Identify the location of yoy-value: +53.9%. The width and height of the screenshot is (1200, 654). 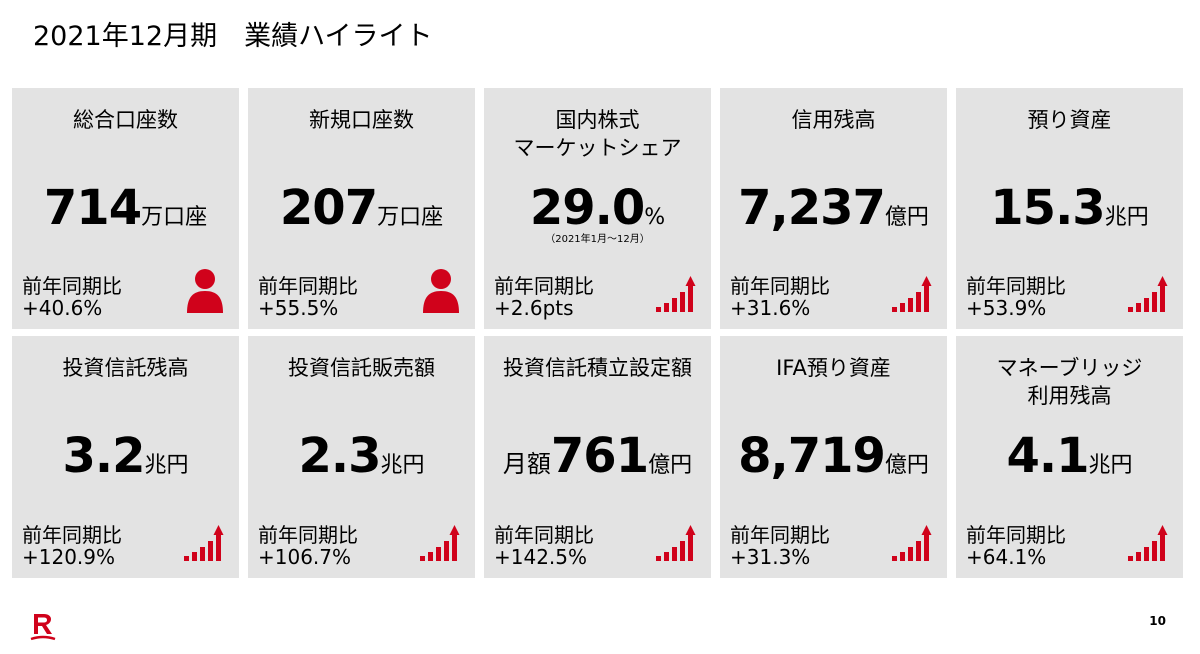
(1006, 308).